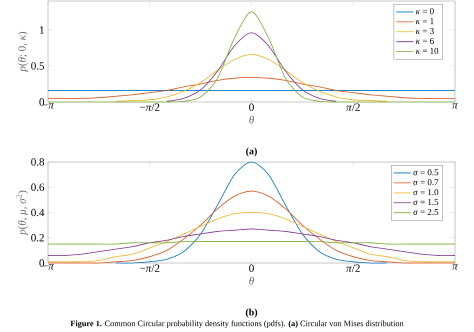  Describe the element at coordinates (37, 162) in the screenshot. I see `y-tick-label: 0.8` at that location.